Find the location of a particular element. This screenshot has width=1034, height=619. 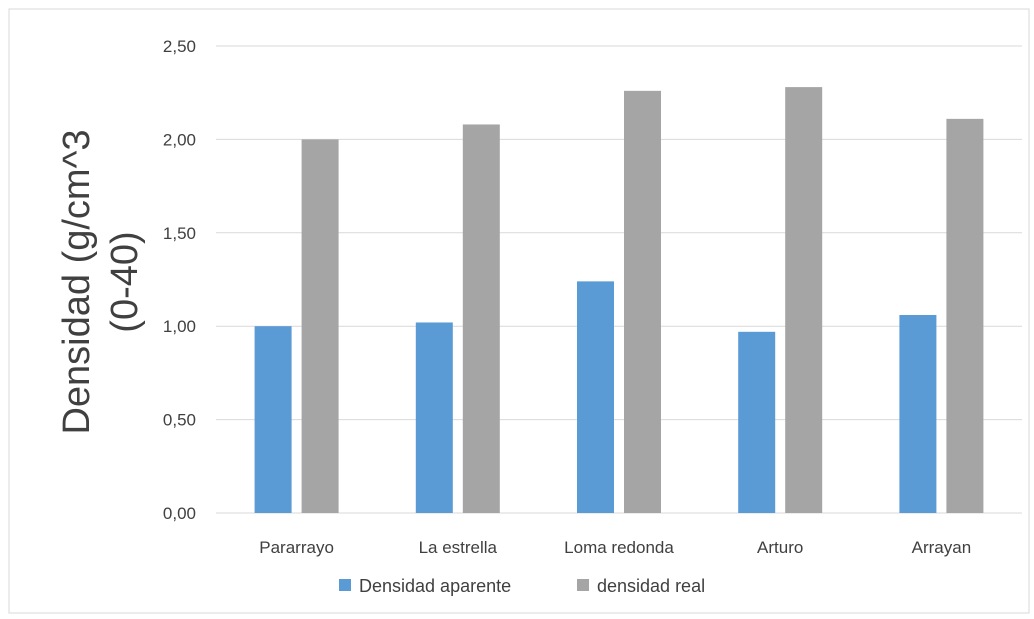

y-tick-label: 1,00 is located at coordinates (179, 326).